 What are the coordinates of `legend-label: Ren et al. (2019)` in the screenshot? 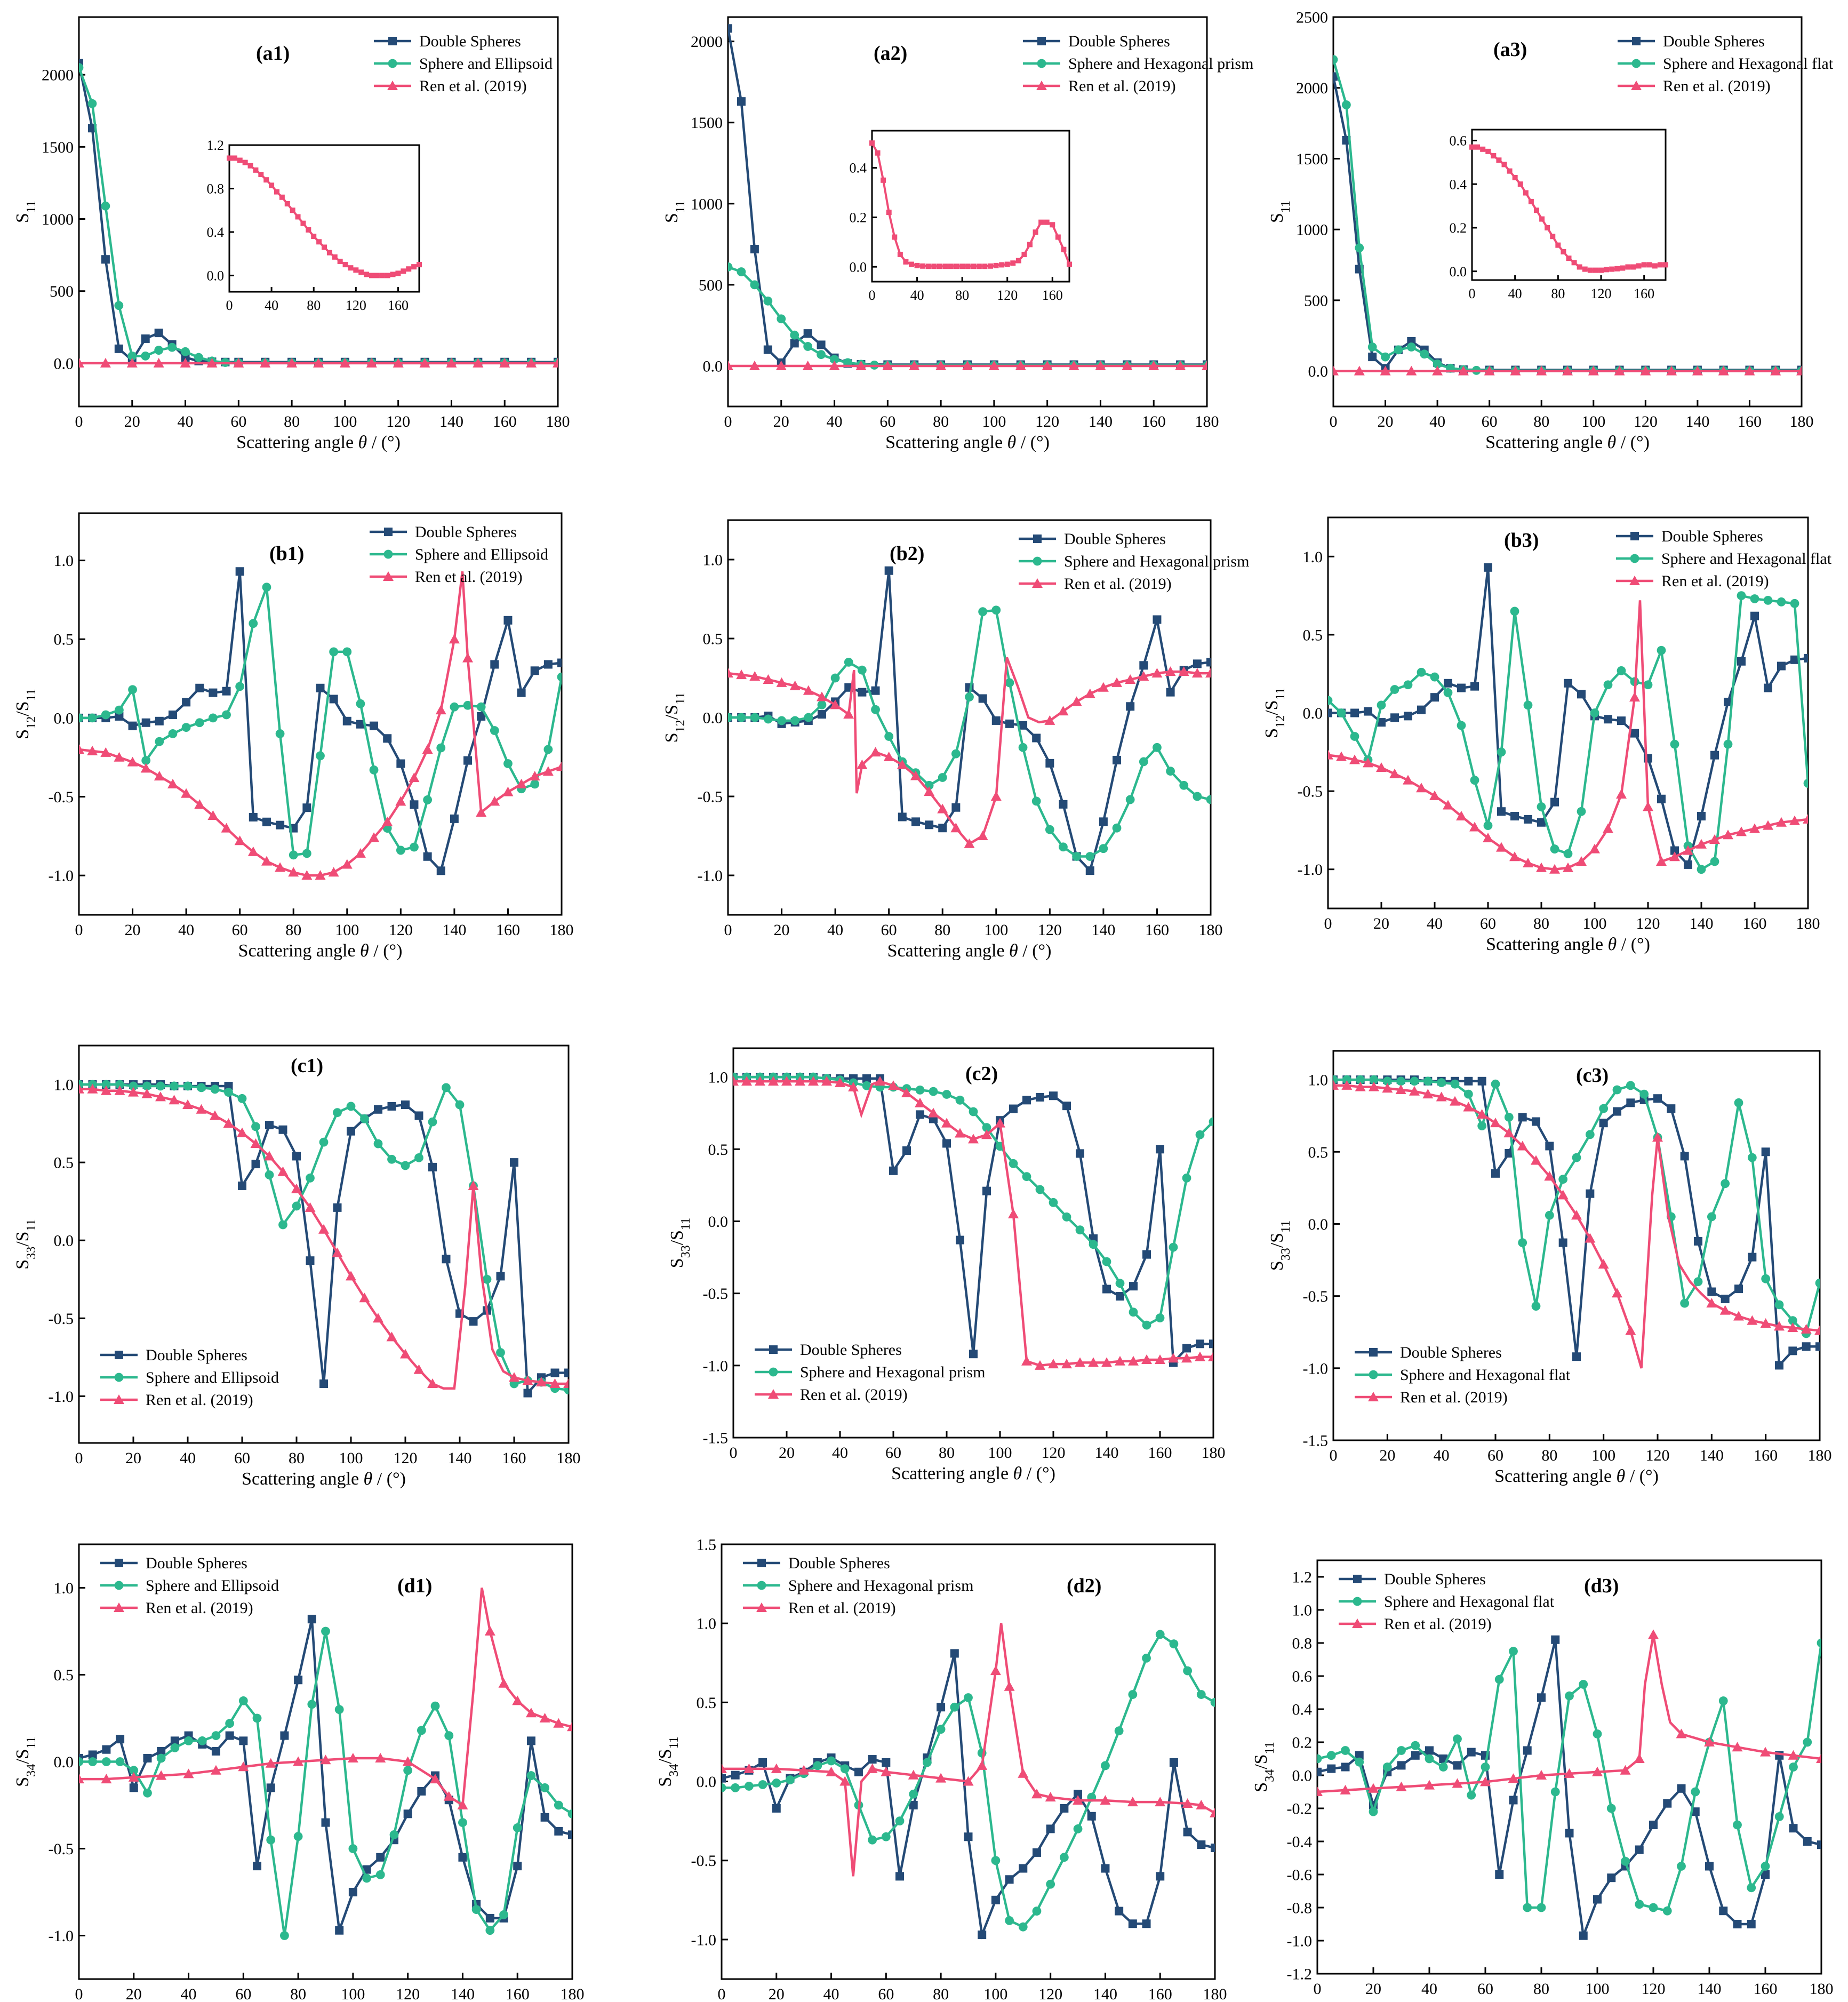 It's located at (1438, 1624).